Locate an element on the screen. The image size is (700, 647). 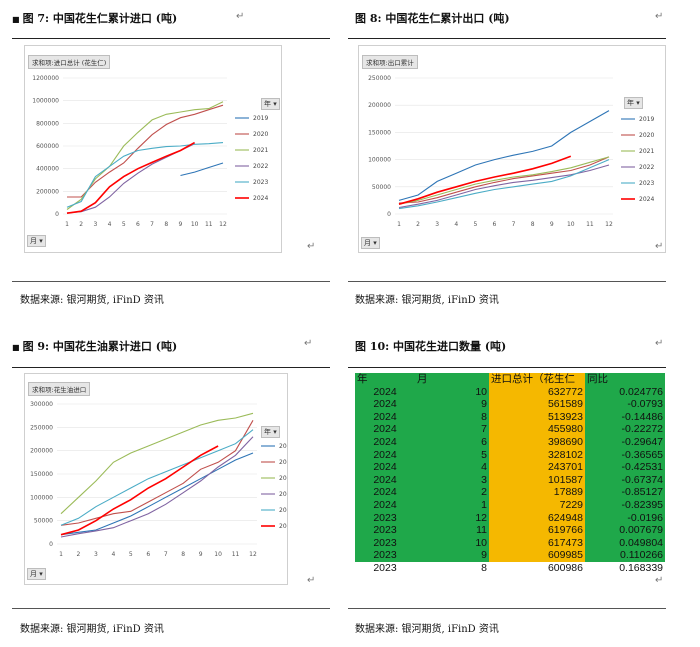
cell-value: 609985 is located at coordinates (537, 555).